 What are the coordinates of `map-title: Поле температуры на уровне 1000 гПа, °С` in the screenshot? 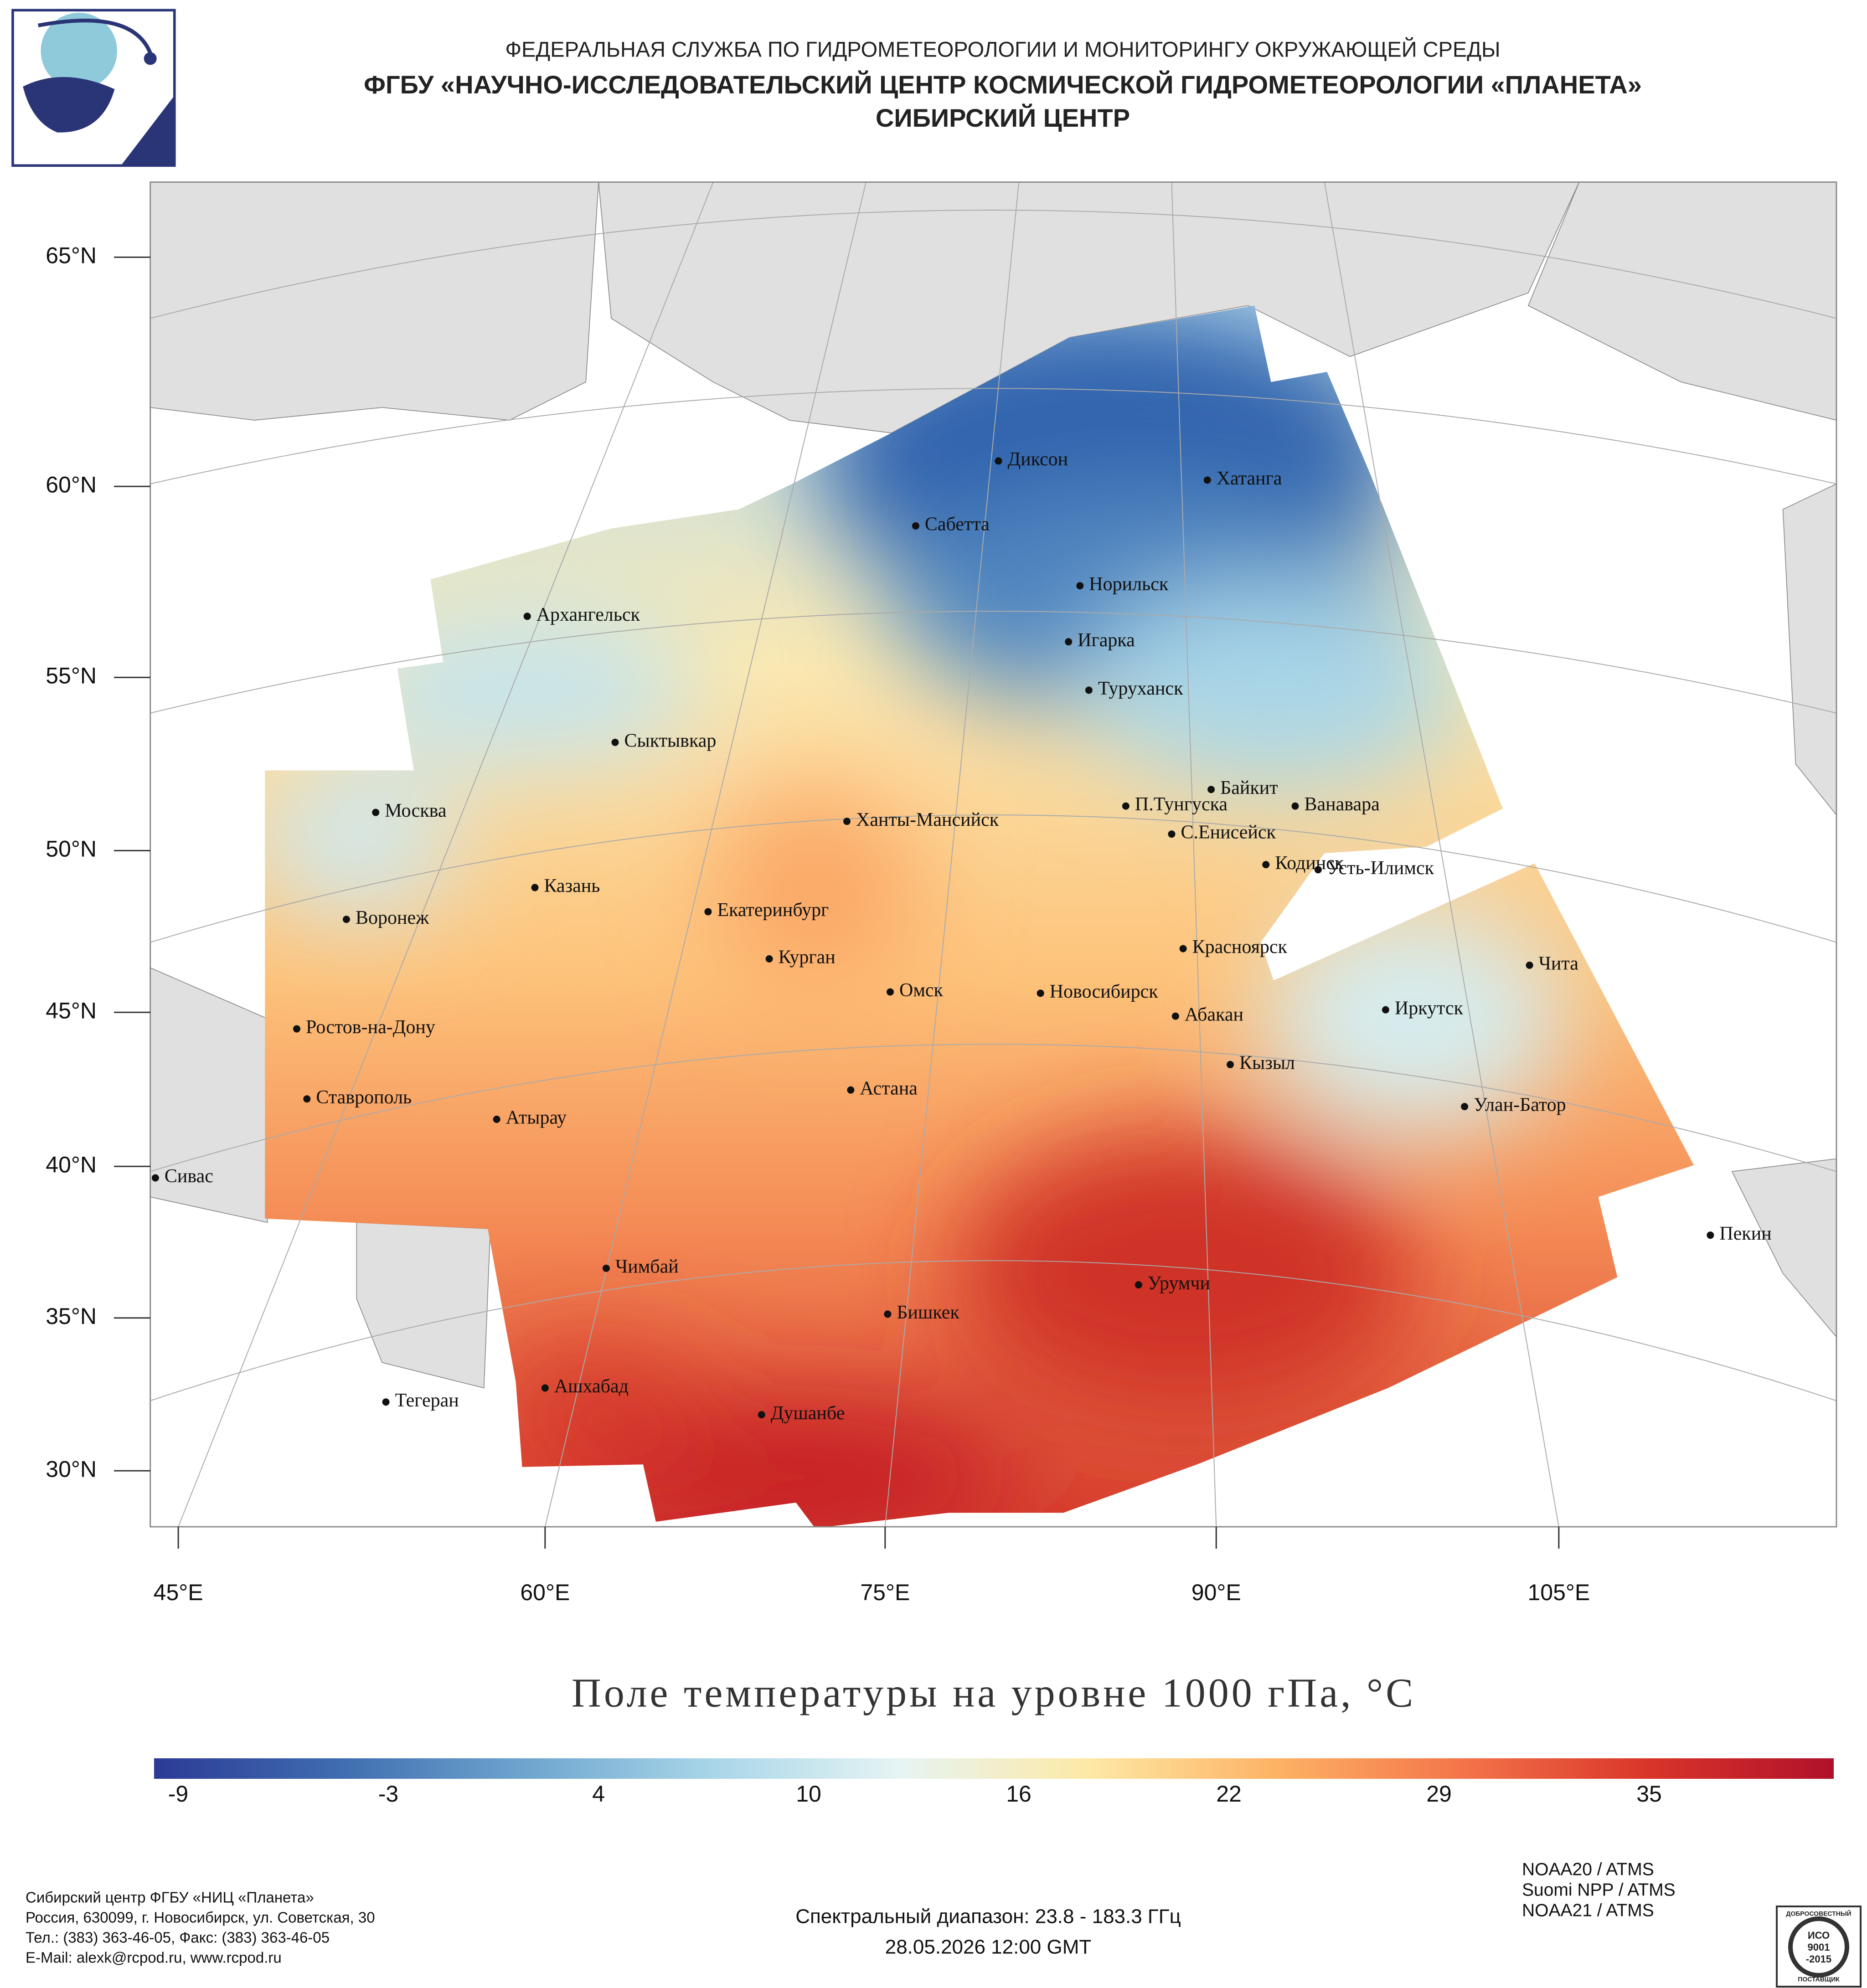 It's located at (994, 1694).